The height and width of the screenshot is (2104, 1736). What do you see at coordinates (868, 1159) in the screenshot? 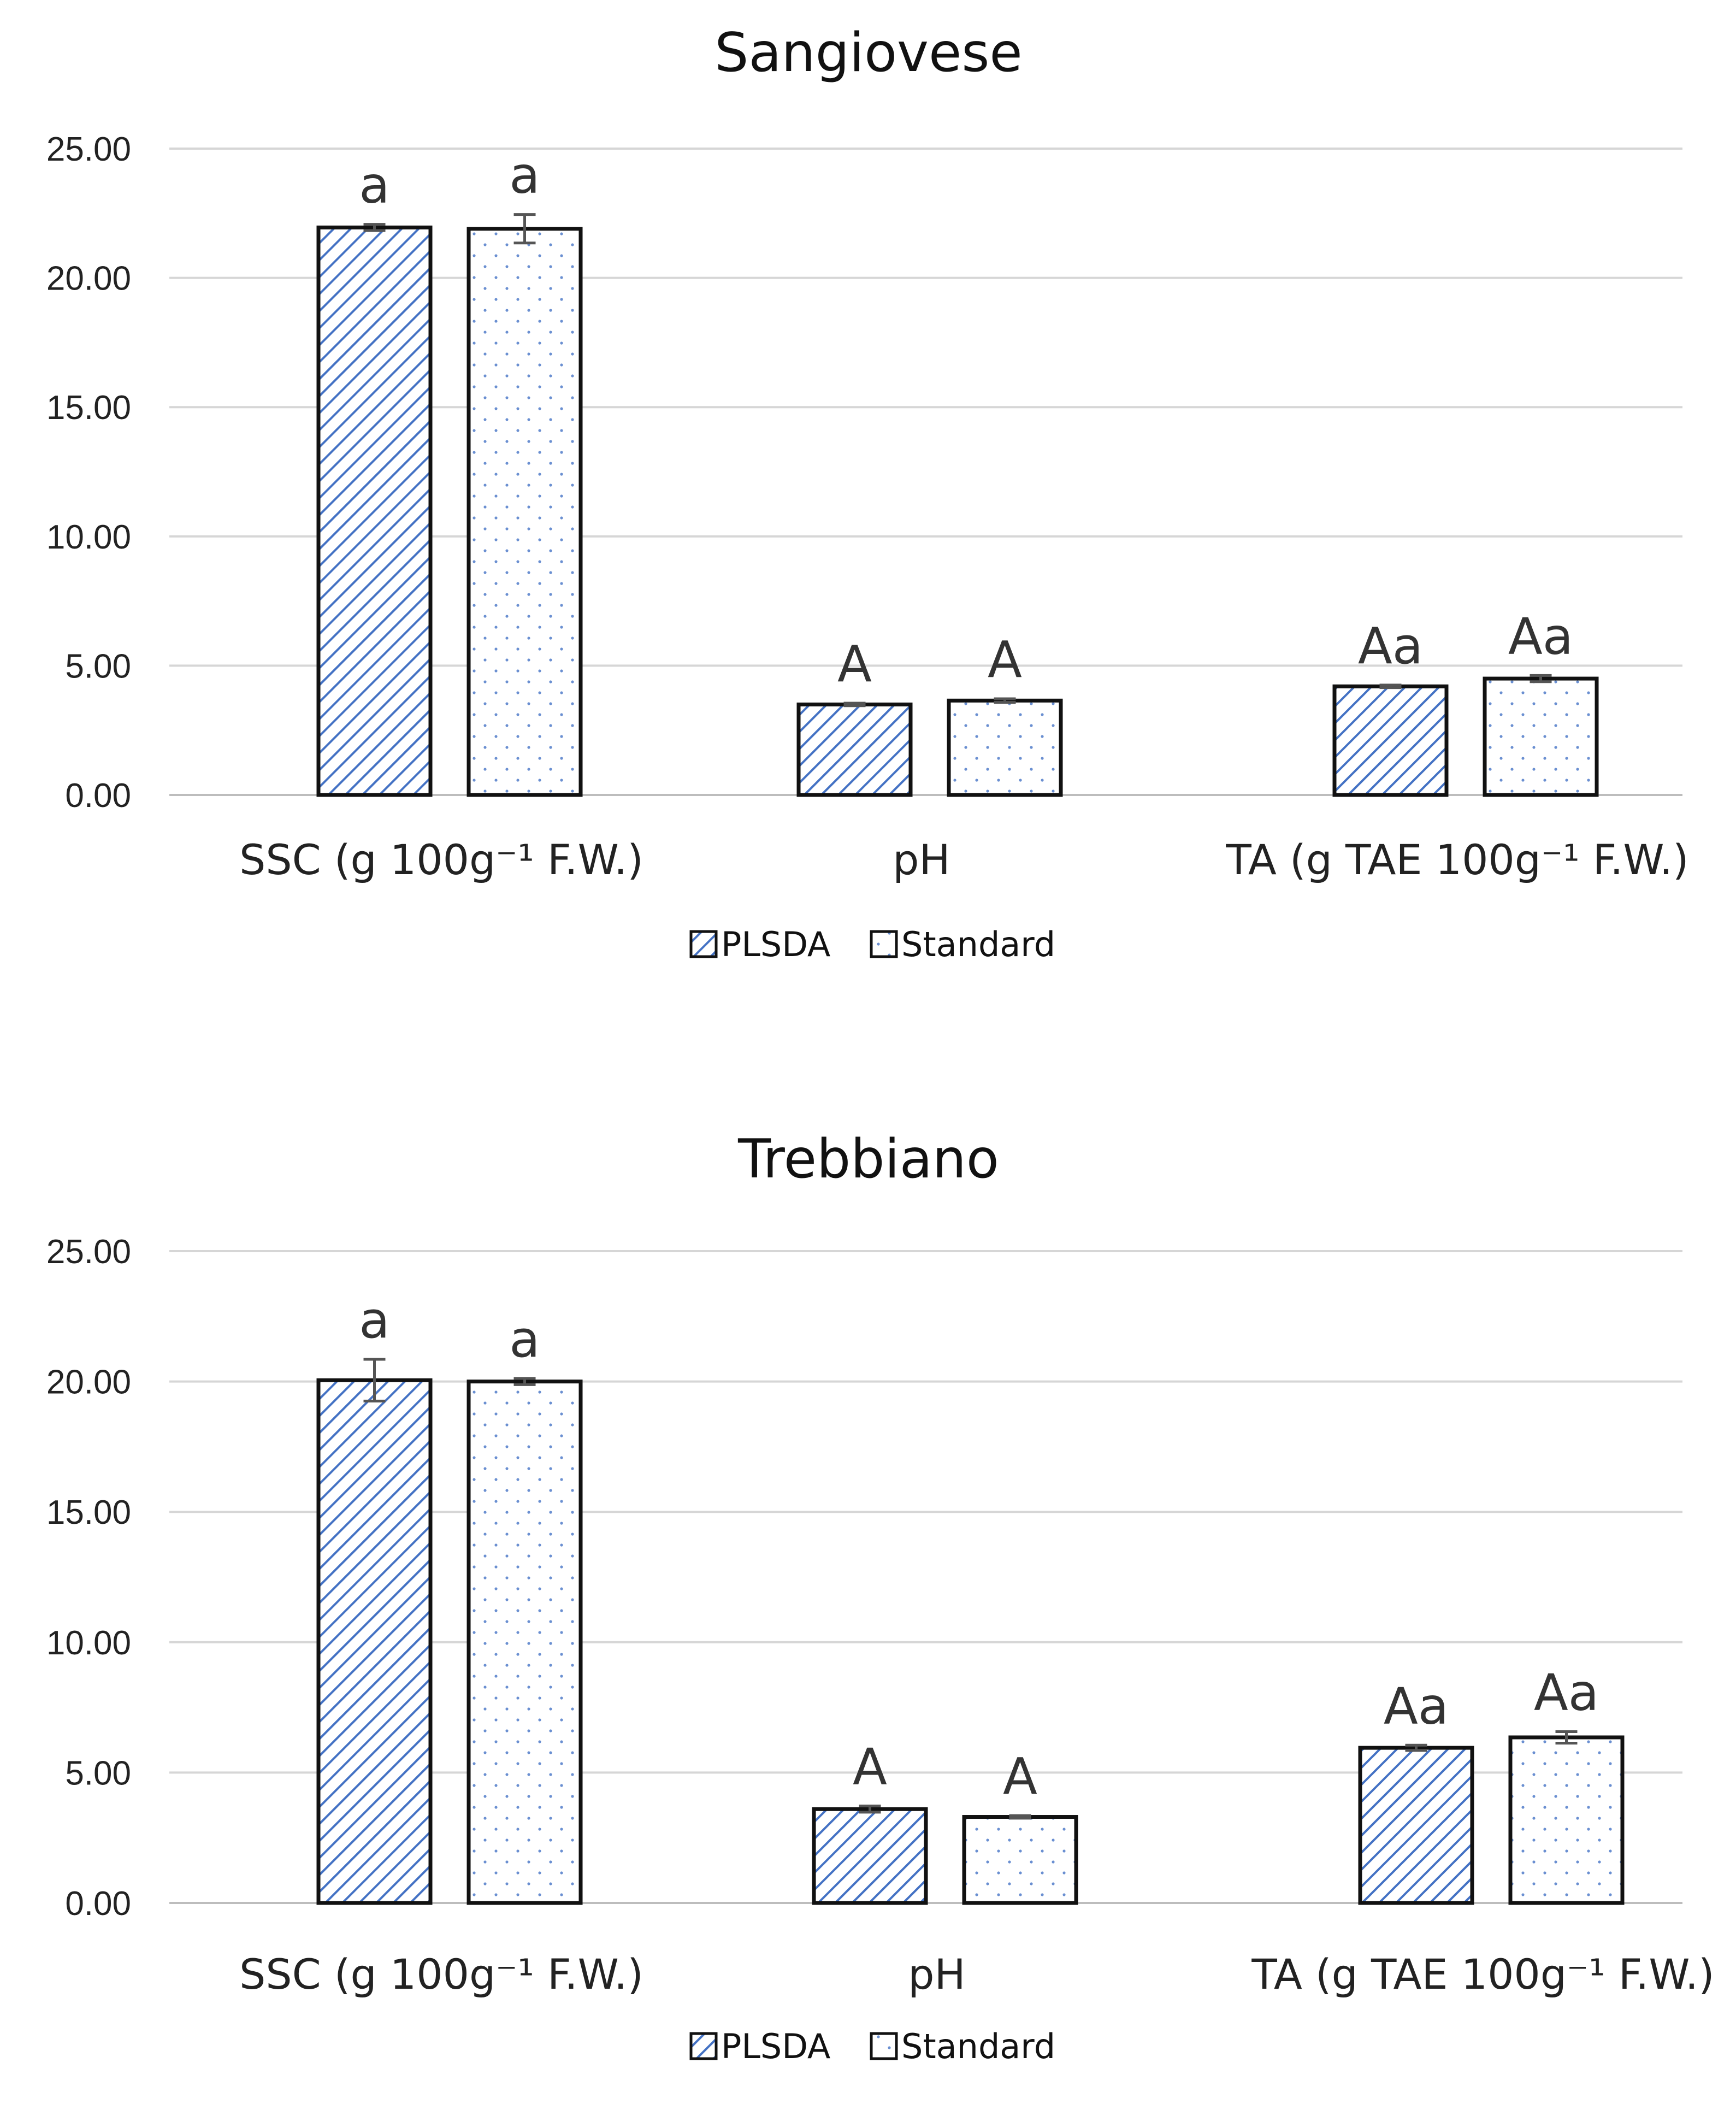
I see `chart-title: Trebbiano` at bounding box center [868, 1159].